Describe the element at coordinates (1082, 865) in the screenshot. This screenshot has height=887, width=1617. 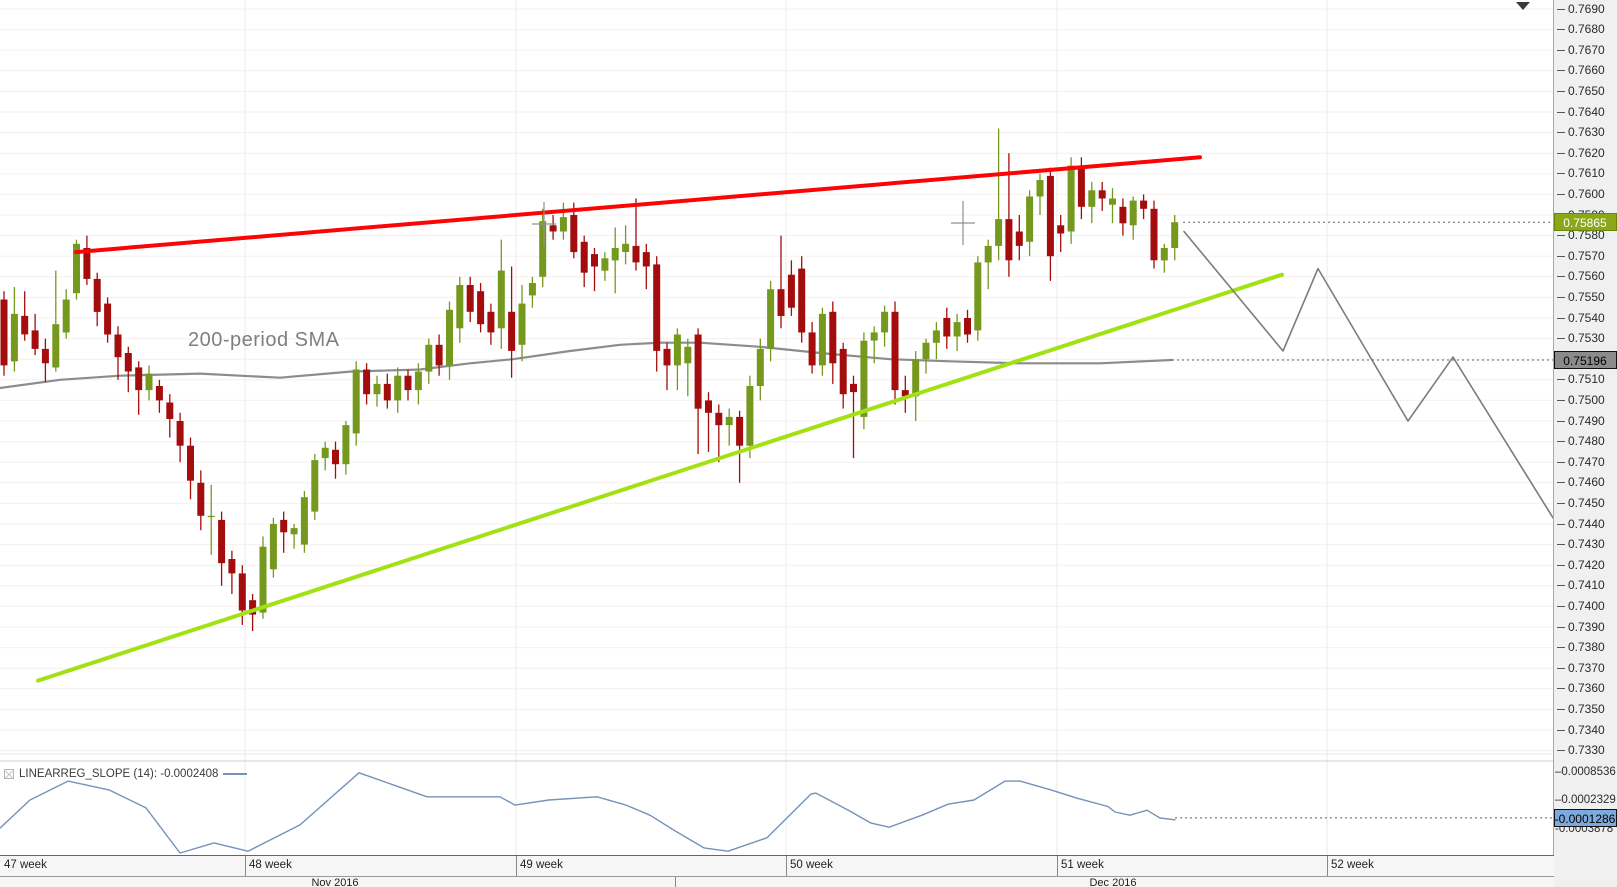
I see `week-label: 51 week` at that location.